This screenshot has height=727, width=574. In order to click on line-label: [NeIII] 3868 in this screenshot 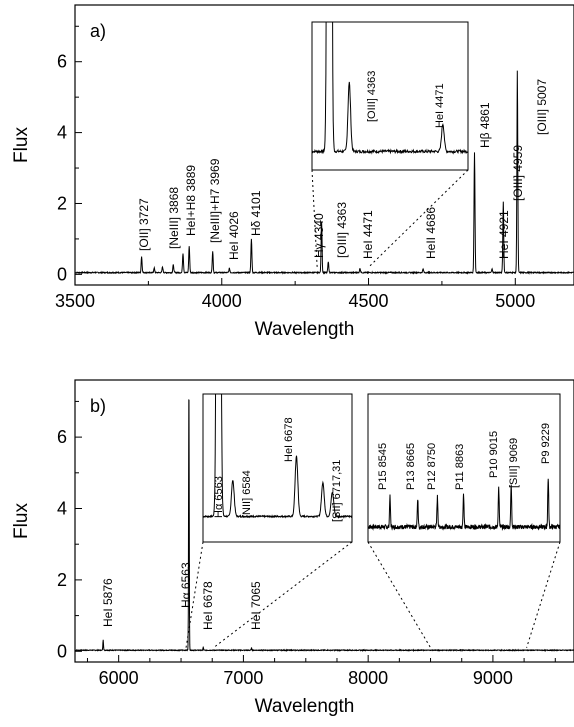, I will do `click(174, 218)`.